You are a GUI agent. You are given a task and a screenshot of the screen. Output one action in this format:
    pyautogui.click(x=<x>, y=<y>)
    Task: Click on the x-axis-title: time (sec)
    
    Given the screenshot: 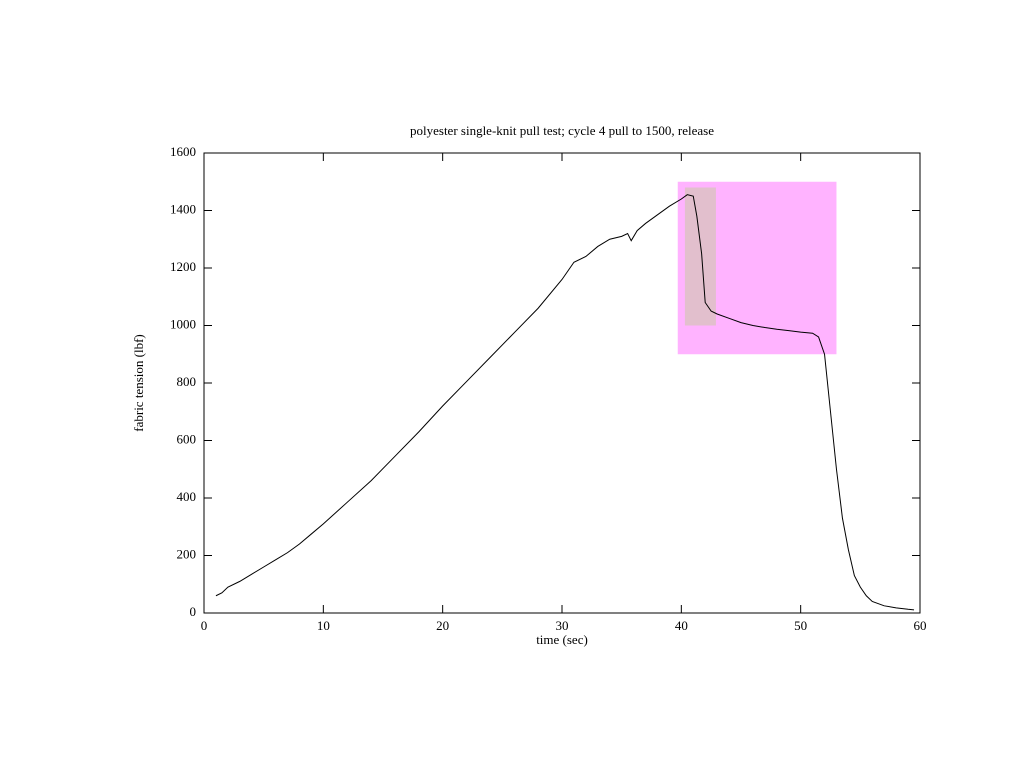 What is the action you would take?
    pyautogui.click(x=562, y=639)
    